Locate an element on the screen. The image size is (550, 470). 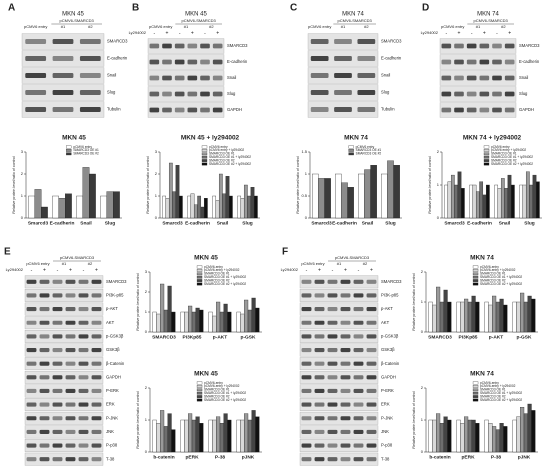
x-tick-label: p-AKT is located at coordinates (496, 337).